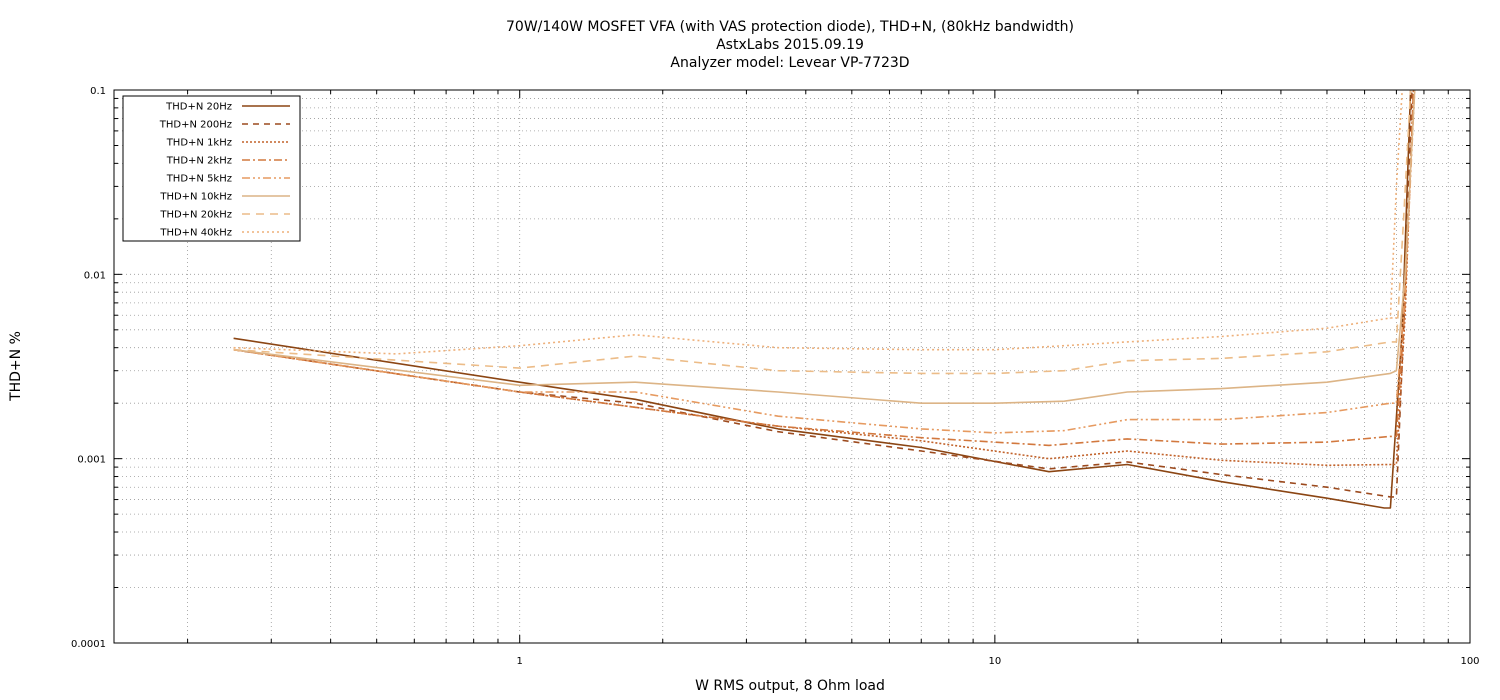 This screenshot has width=1500, height=700. What do you see at coordinates (994, 661) in the screenshot?
I see `x-tick-label: 10` at bounding box center [994, 661].